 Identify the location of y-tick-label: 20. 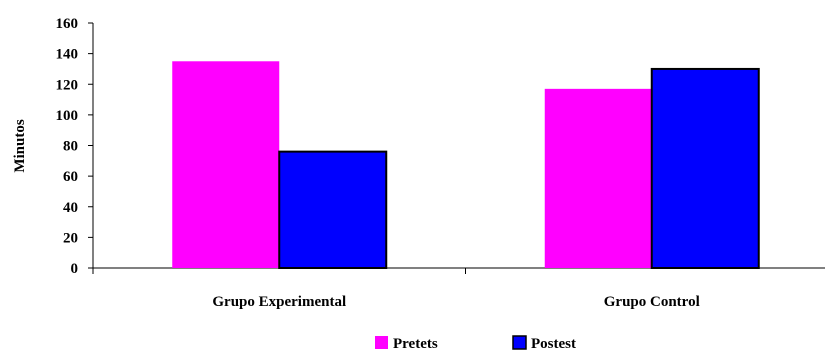
(70, 238).